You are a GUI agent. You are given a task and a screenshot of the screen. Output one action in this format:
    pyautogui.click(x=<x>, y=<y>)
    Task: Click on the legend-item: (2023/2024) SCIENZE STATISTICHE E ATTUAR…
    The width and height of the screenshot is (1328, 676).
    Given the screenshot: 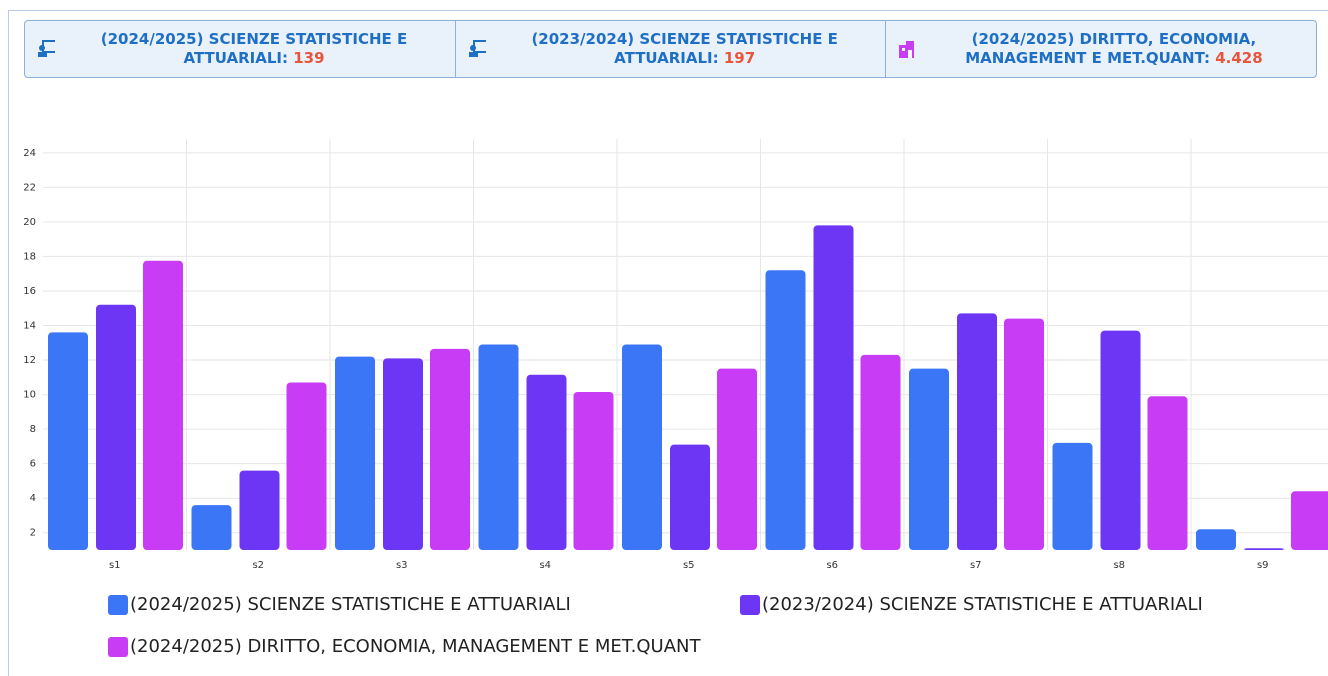 What is the action you would take?
    pyautogui.click(x=971, y=604)
    